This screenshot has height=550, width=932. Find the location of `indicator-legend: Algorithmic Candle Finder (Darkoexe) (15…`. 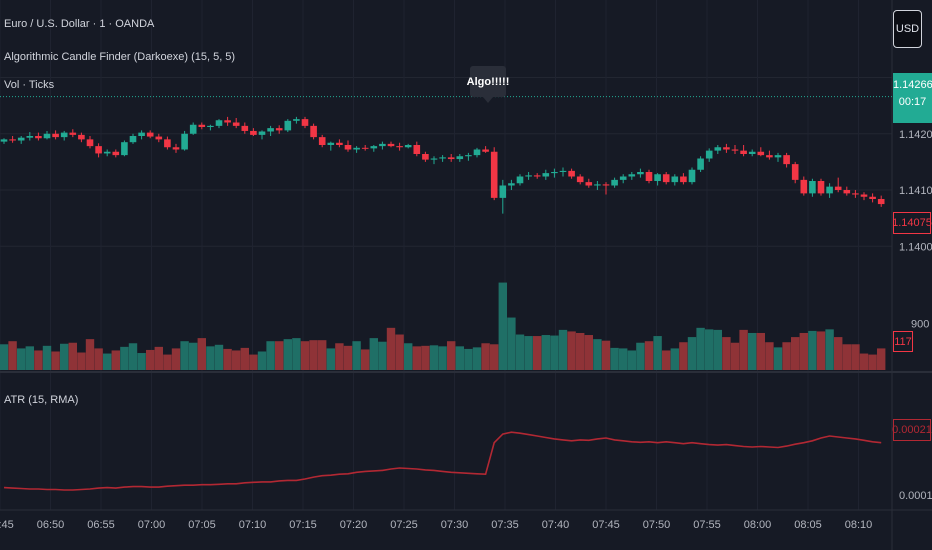

indicator-legend: Algorithmic Candle Finder (Darkoexe) (15… is located at coordinates (120, 57).